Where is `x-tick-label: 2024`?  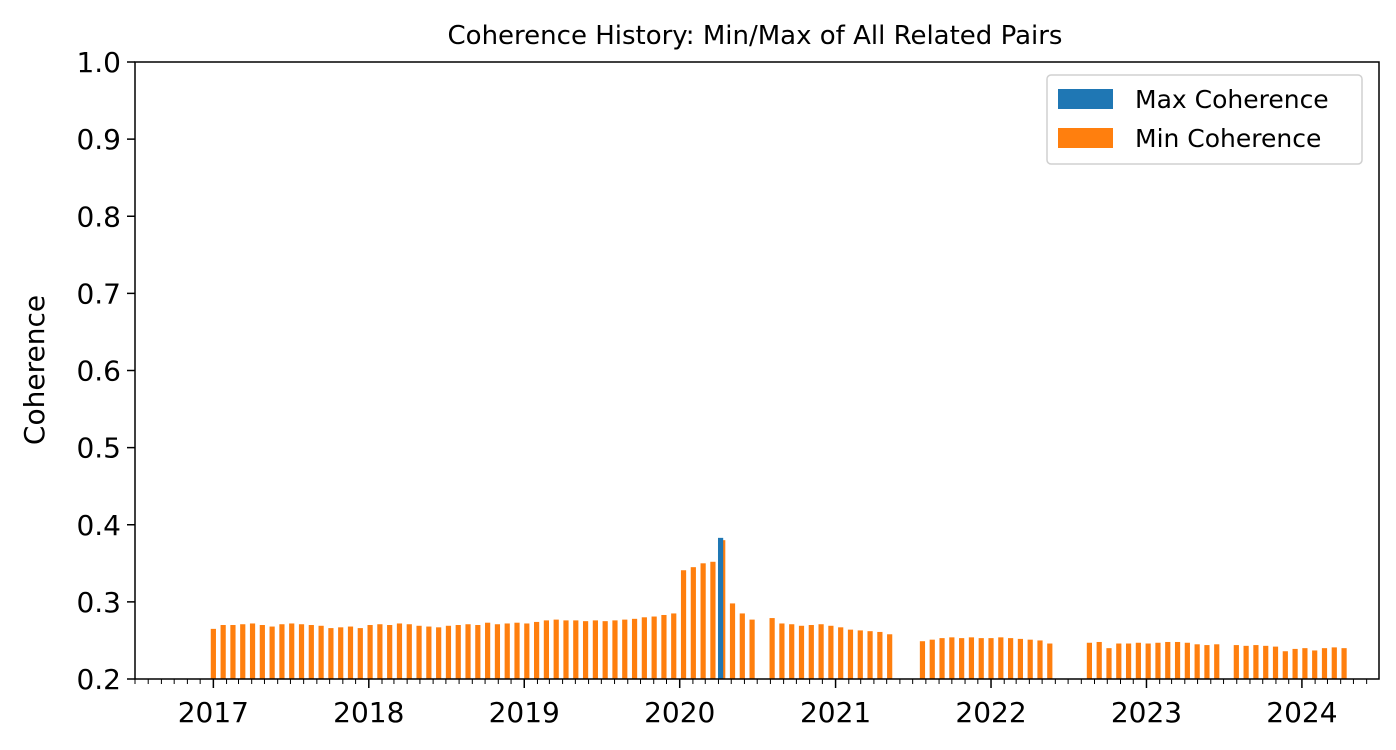 x-tick-label: 2024 is located at coordinates (1301, 712).